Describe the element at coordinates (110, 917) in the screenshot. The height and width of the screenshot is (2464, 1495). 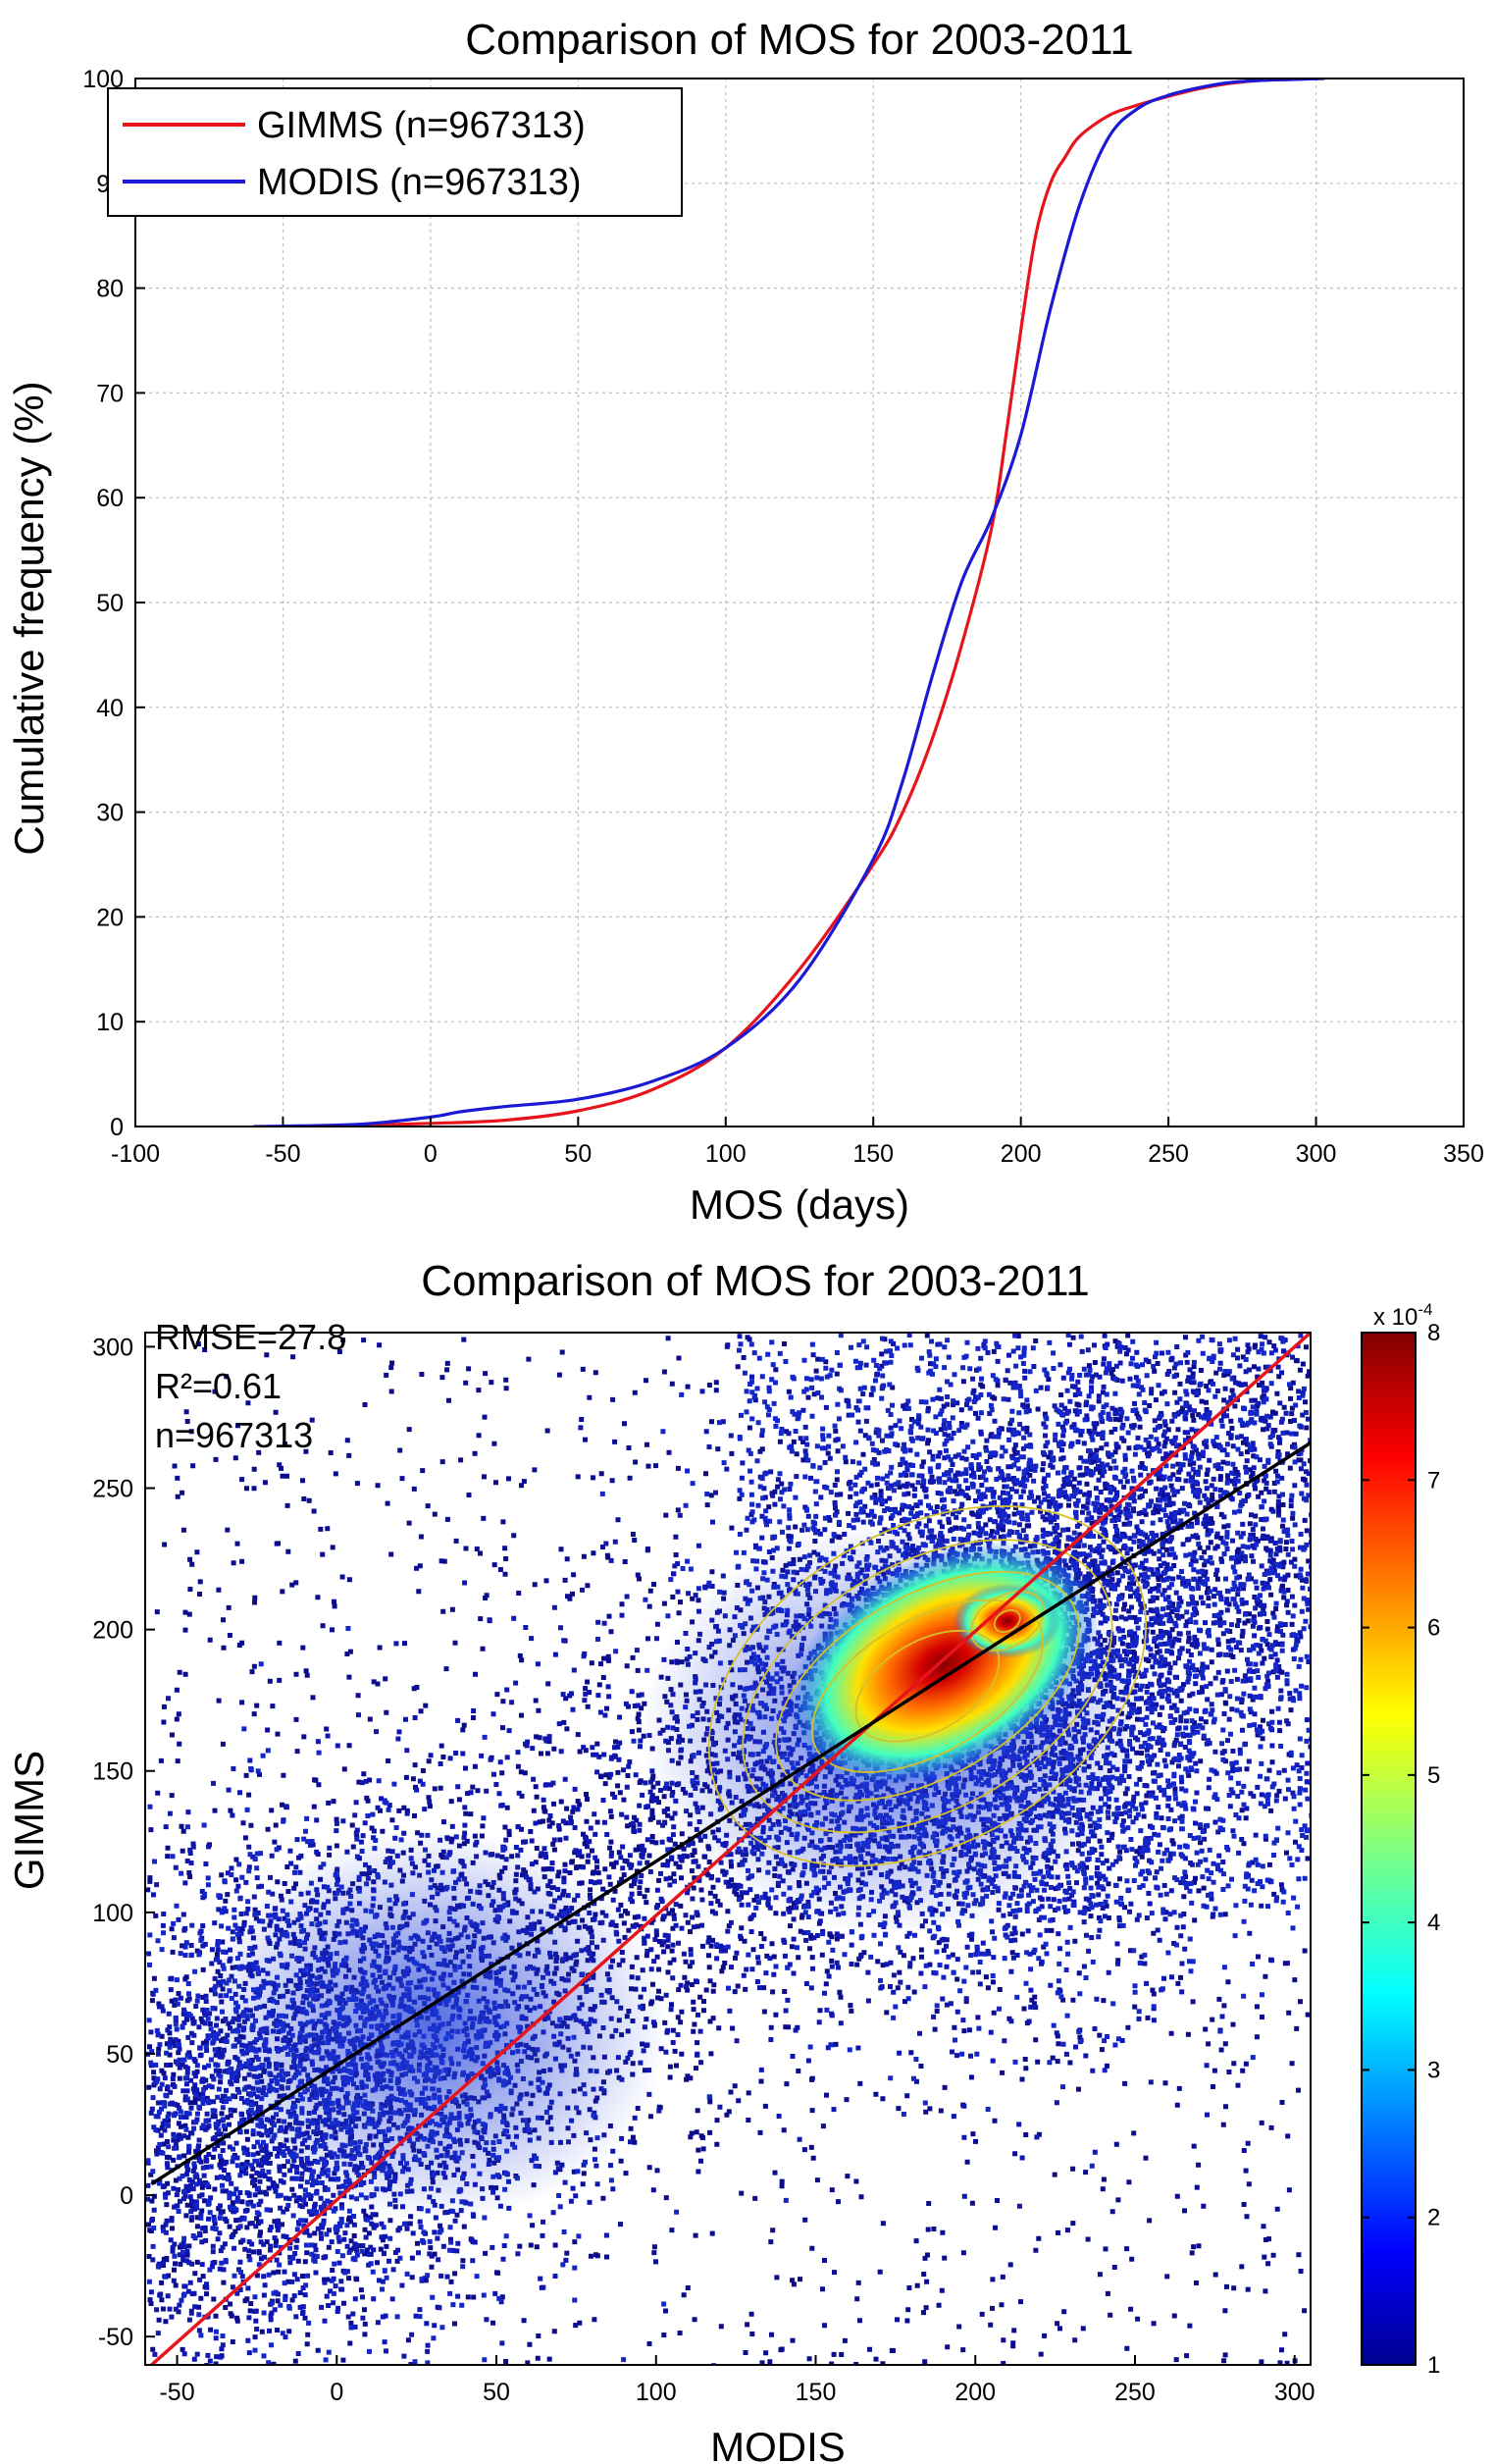
I see `cdf-y-tick-label: 20` at that location.